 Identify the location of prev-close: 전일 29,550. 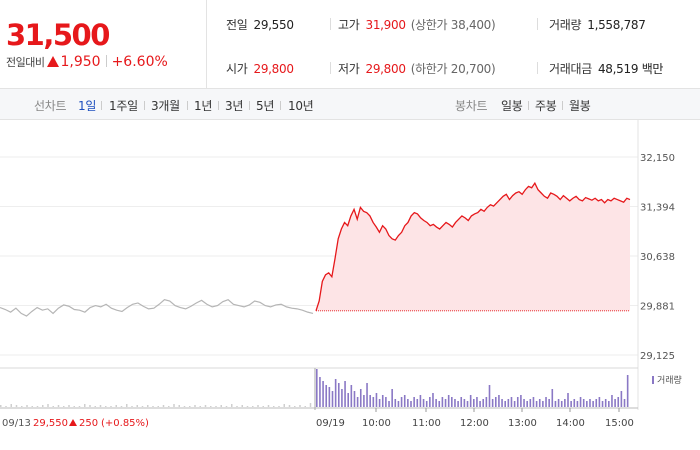
(260, 24).